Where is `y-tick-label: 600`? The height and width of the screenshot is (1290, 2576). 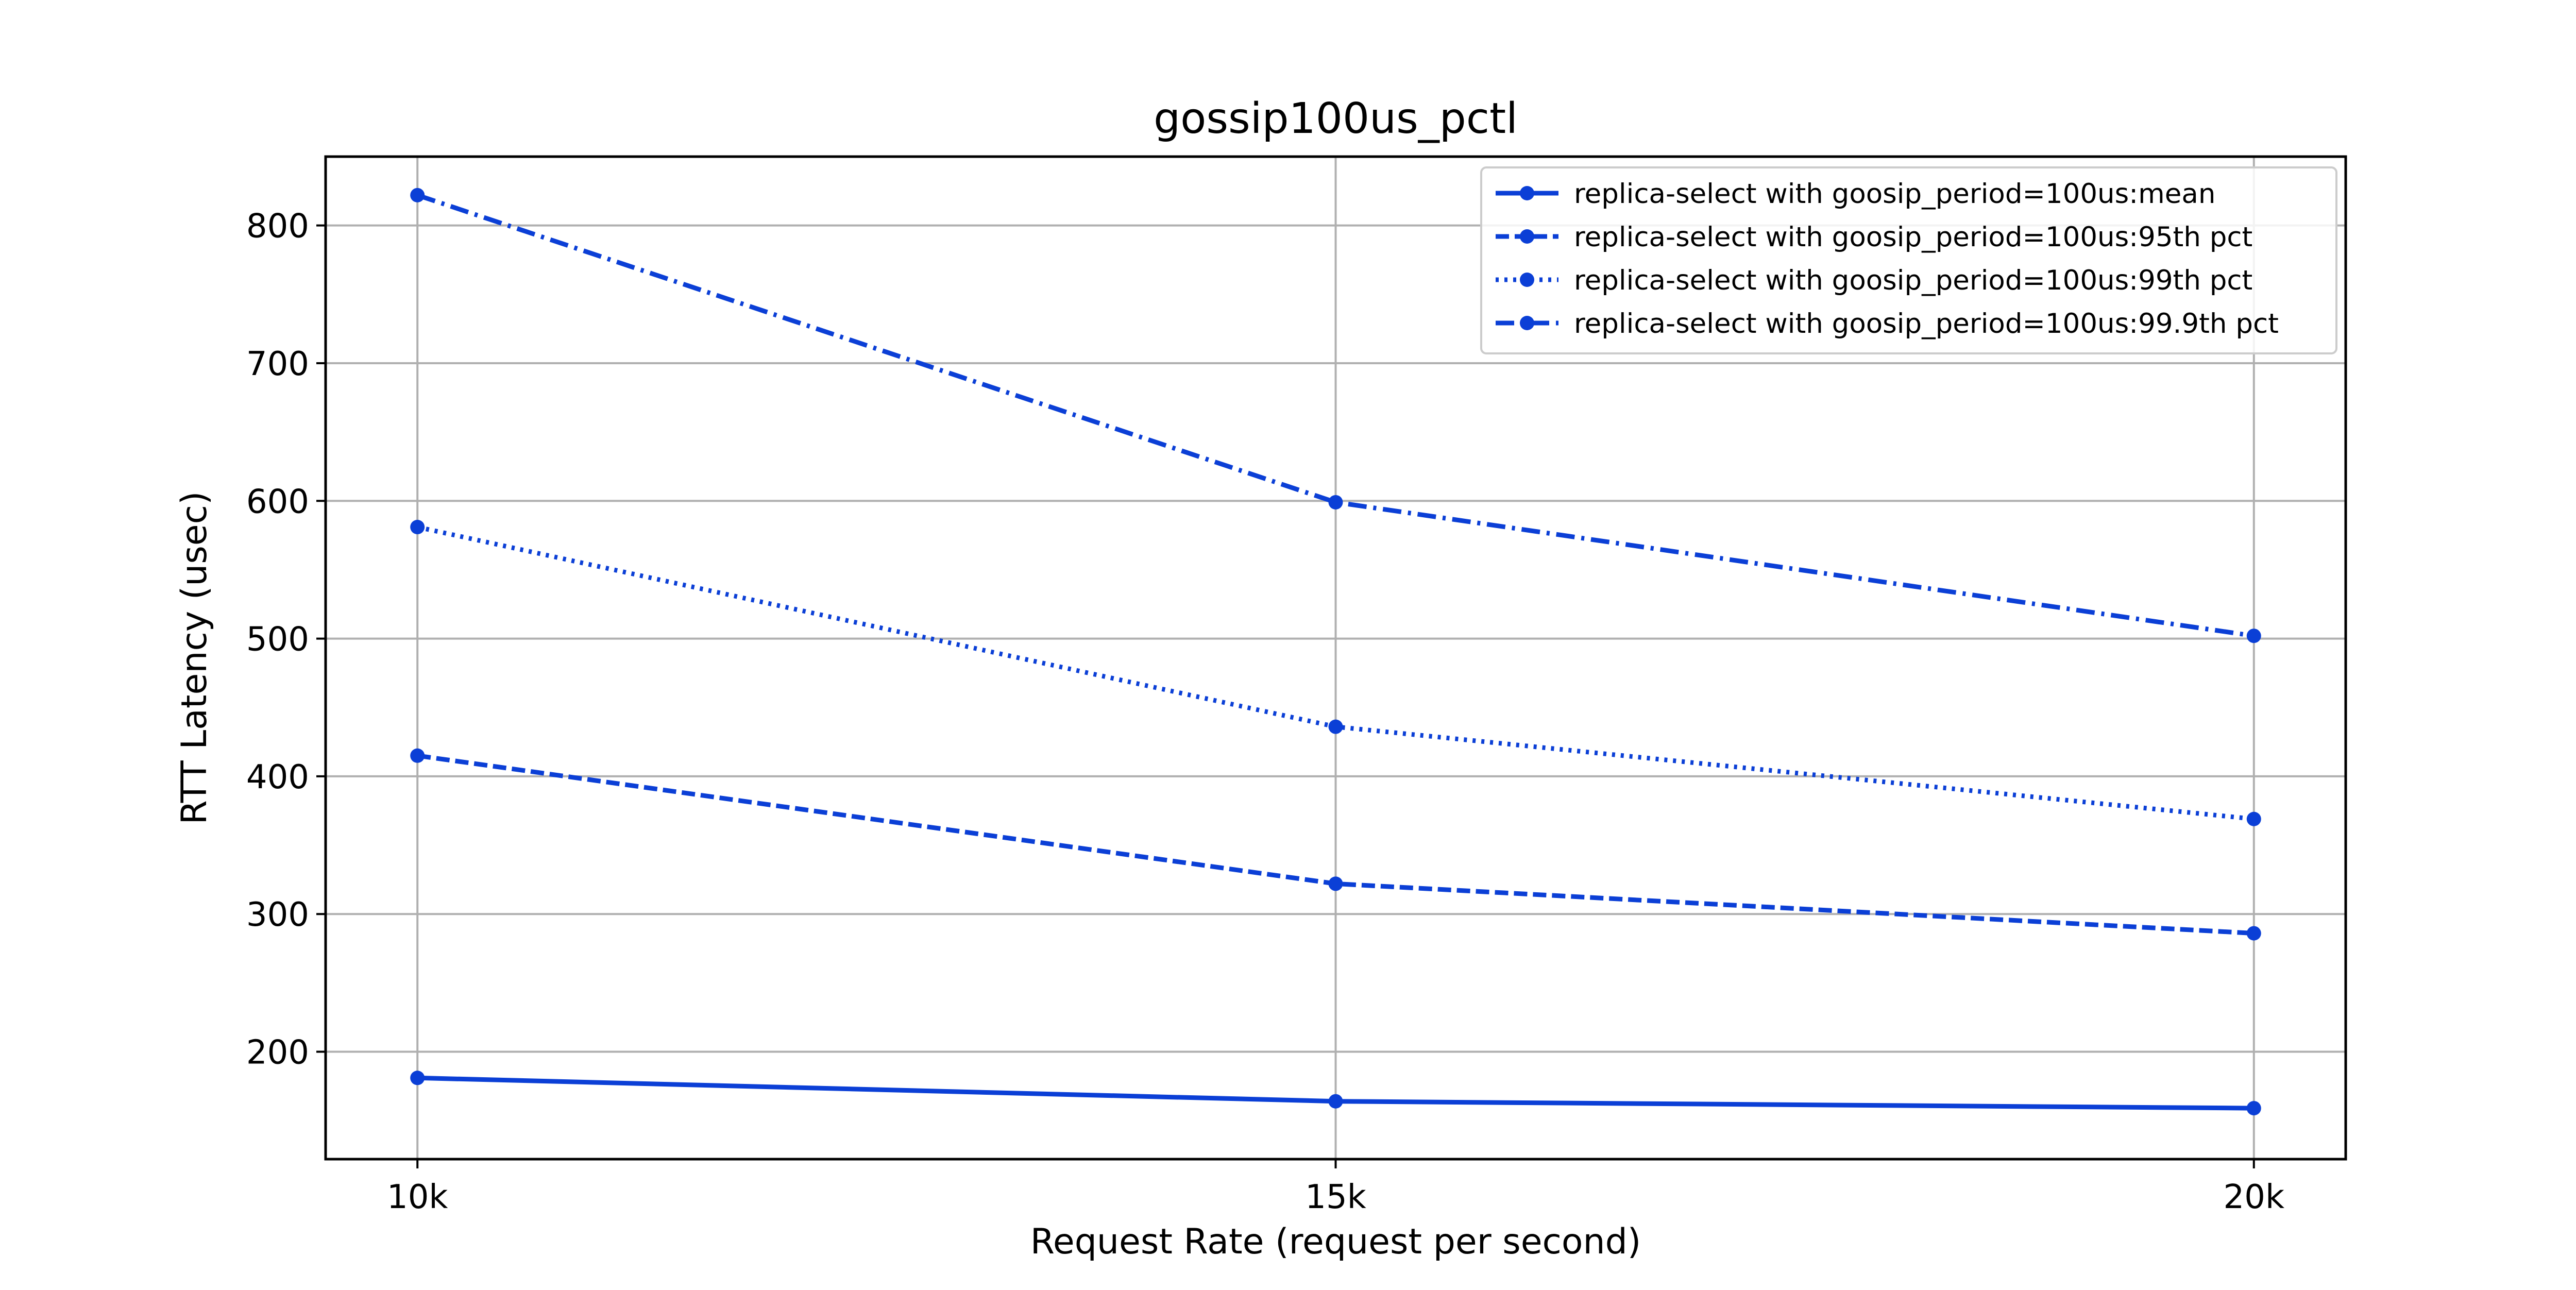 y-tick-label: 600 is located at coordinates (277, 502).